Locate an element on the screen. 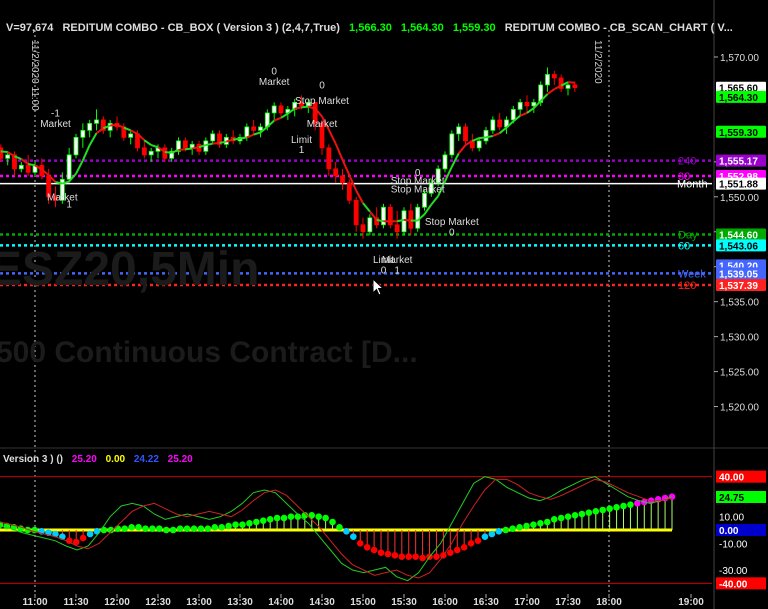 This screenshot has height=609, width=768. study1-value-3: 1,559.30 is located at coordinates (474, 28).